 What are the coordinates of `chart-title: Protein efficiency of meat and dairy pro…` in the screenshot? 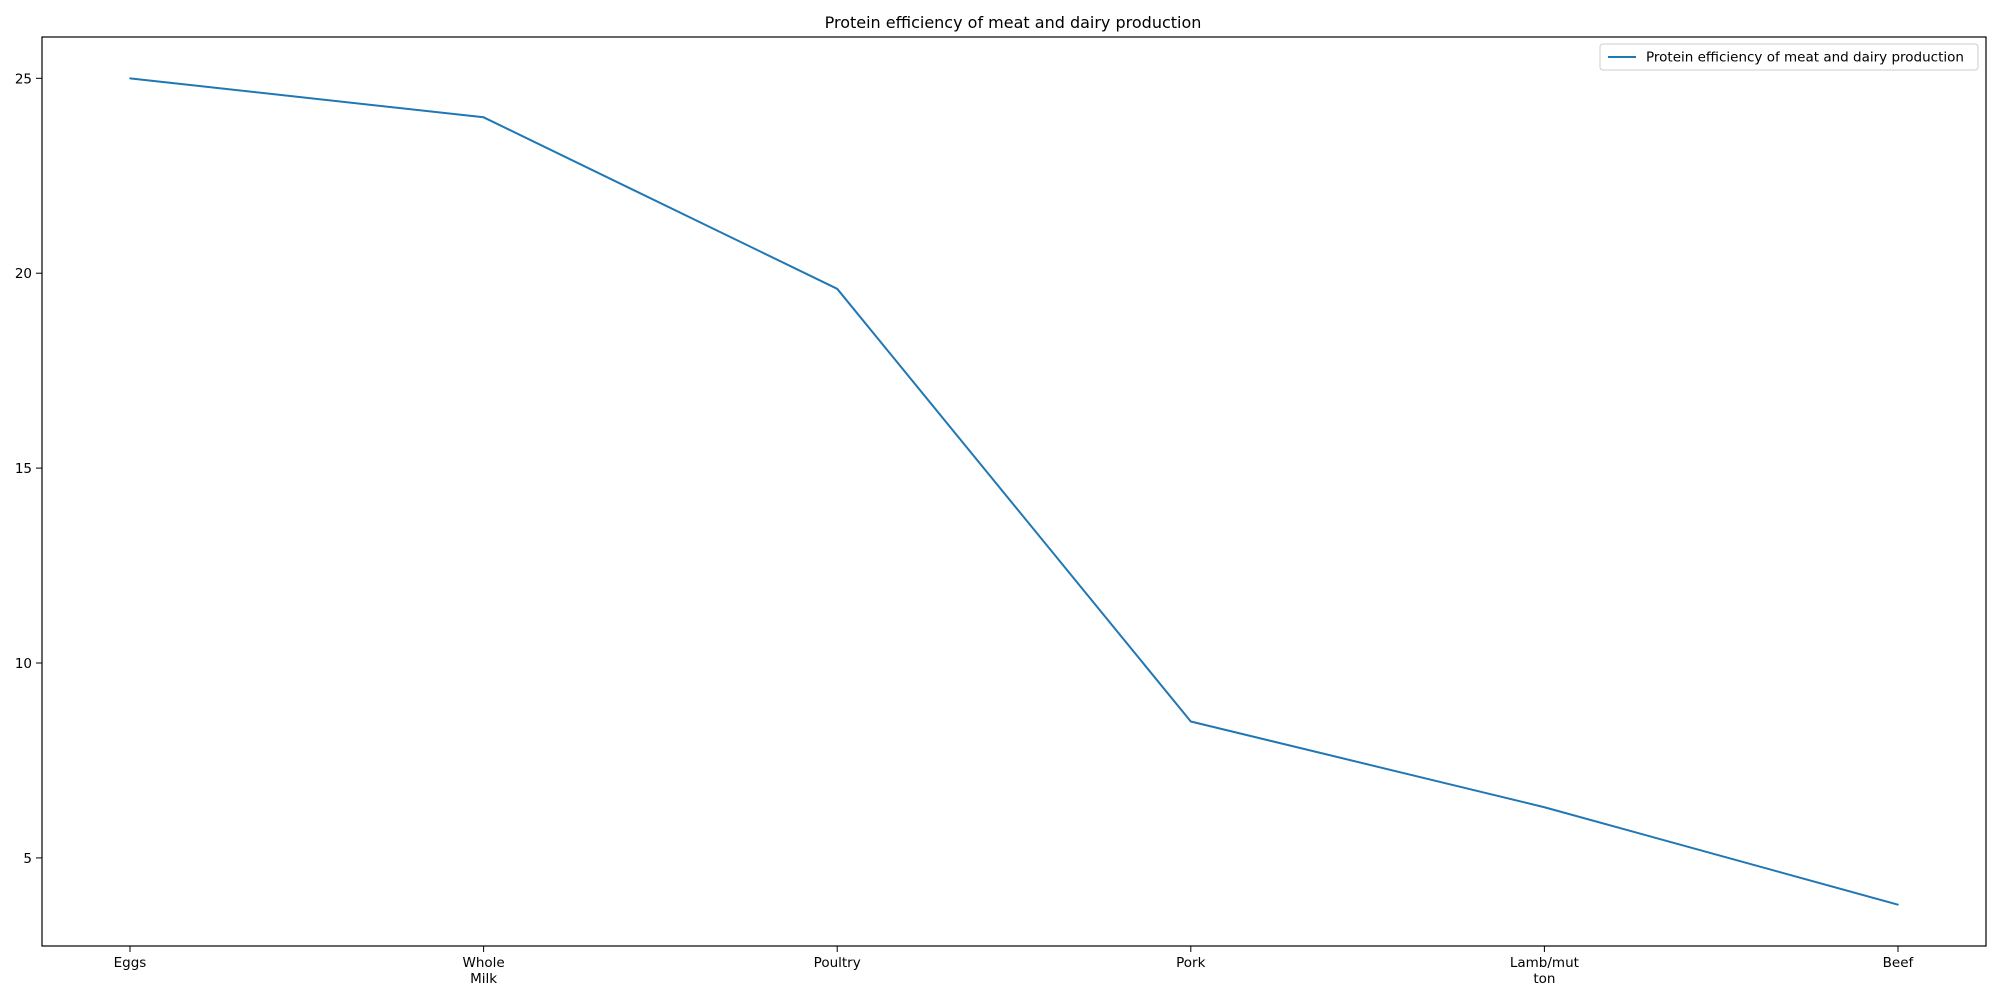 It's located at (1013, 22).